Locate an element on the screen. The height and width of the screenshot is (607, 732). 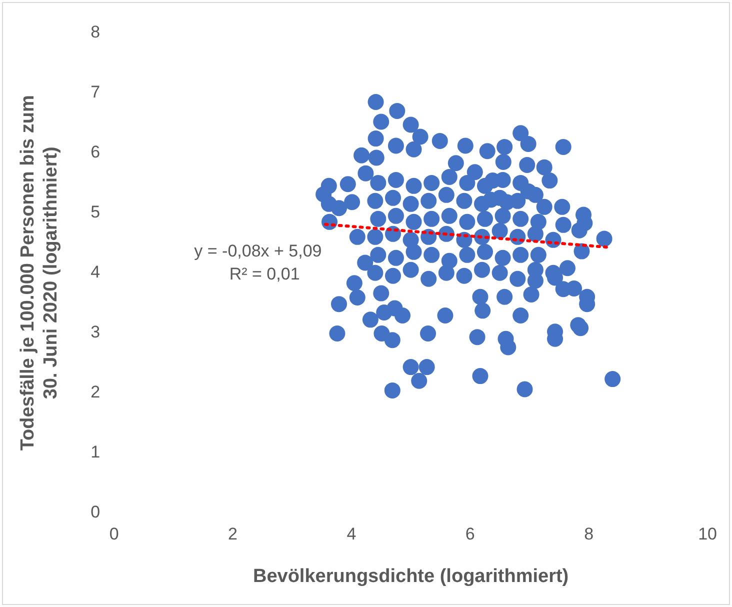
x-tick-label: 8 is located at coordinates (589, 534).